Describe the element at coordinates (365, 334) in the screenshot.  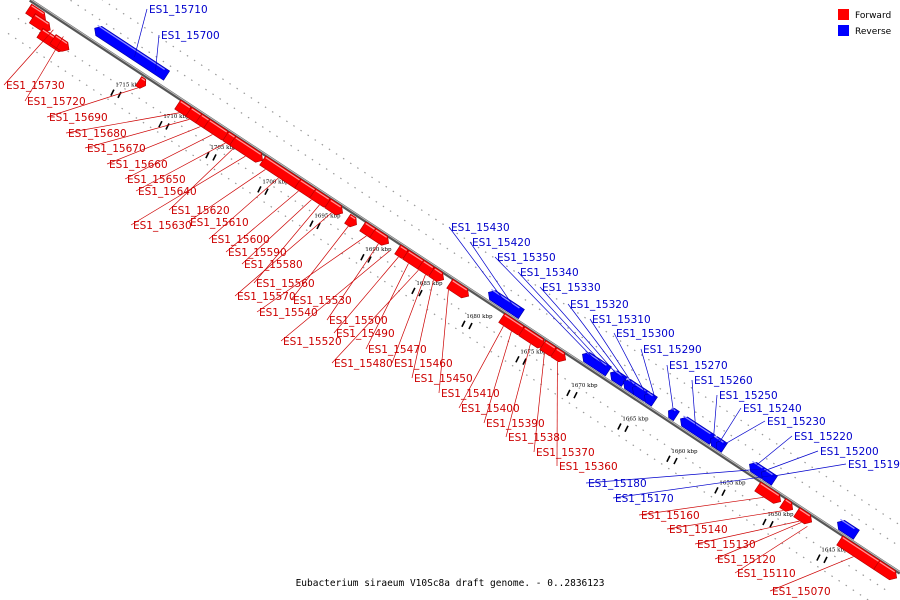
I see `forward-gene-label: ES1_15490` at that location.